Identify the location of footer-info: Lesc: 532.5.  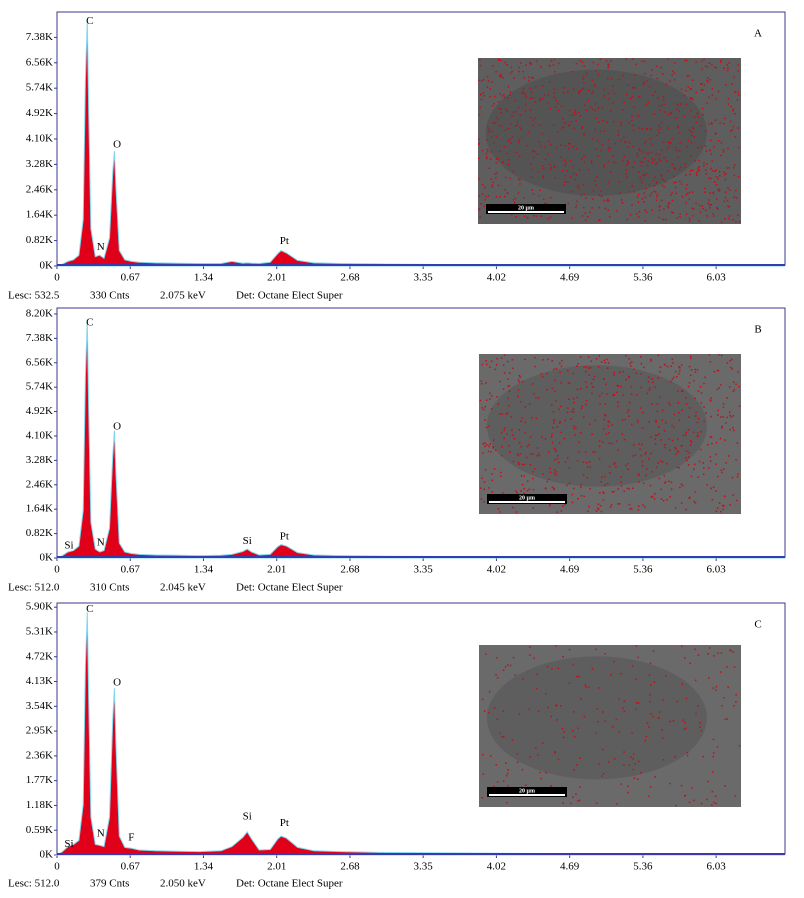
(34, 296).